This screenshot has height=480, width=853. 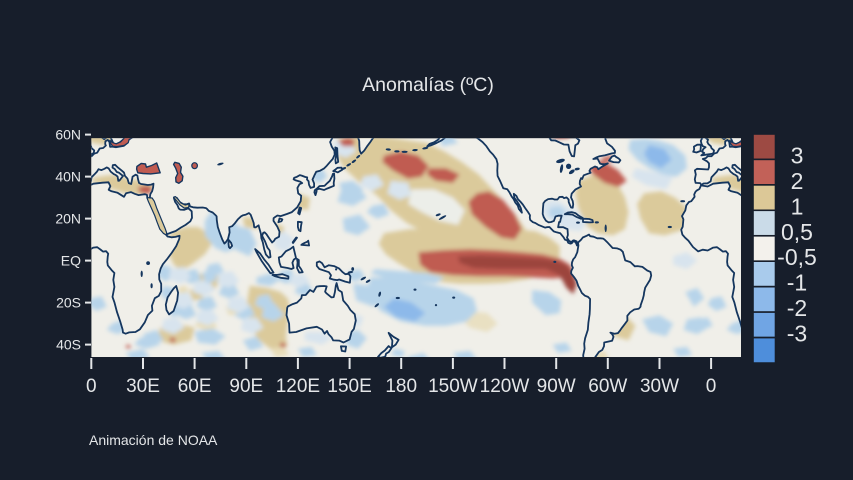 I want to click on svg-text: 3, so click(x=797, y=155).